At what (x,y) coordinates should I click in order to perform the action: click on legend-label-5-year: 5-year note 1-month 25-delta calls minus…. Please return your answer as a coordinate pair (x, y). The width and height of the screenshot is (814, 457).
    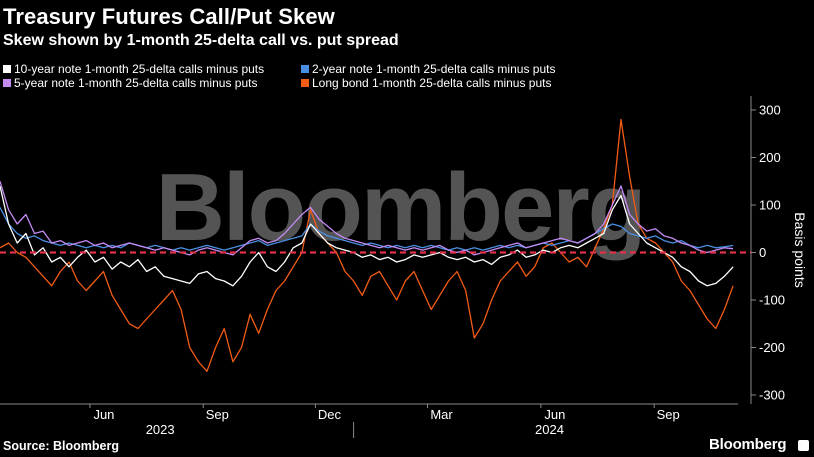
    Looking at the image, I should click on (136, 83).